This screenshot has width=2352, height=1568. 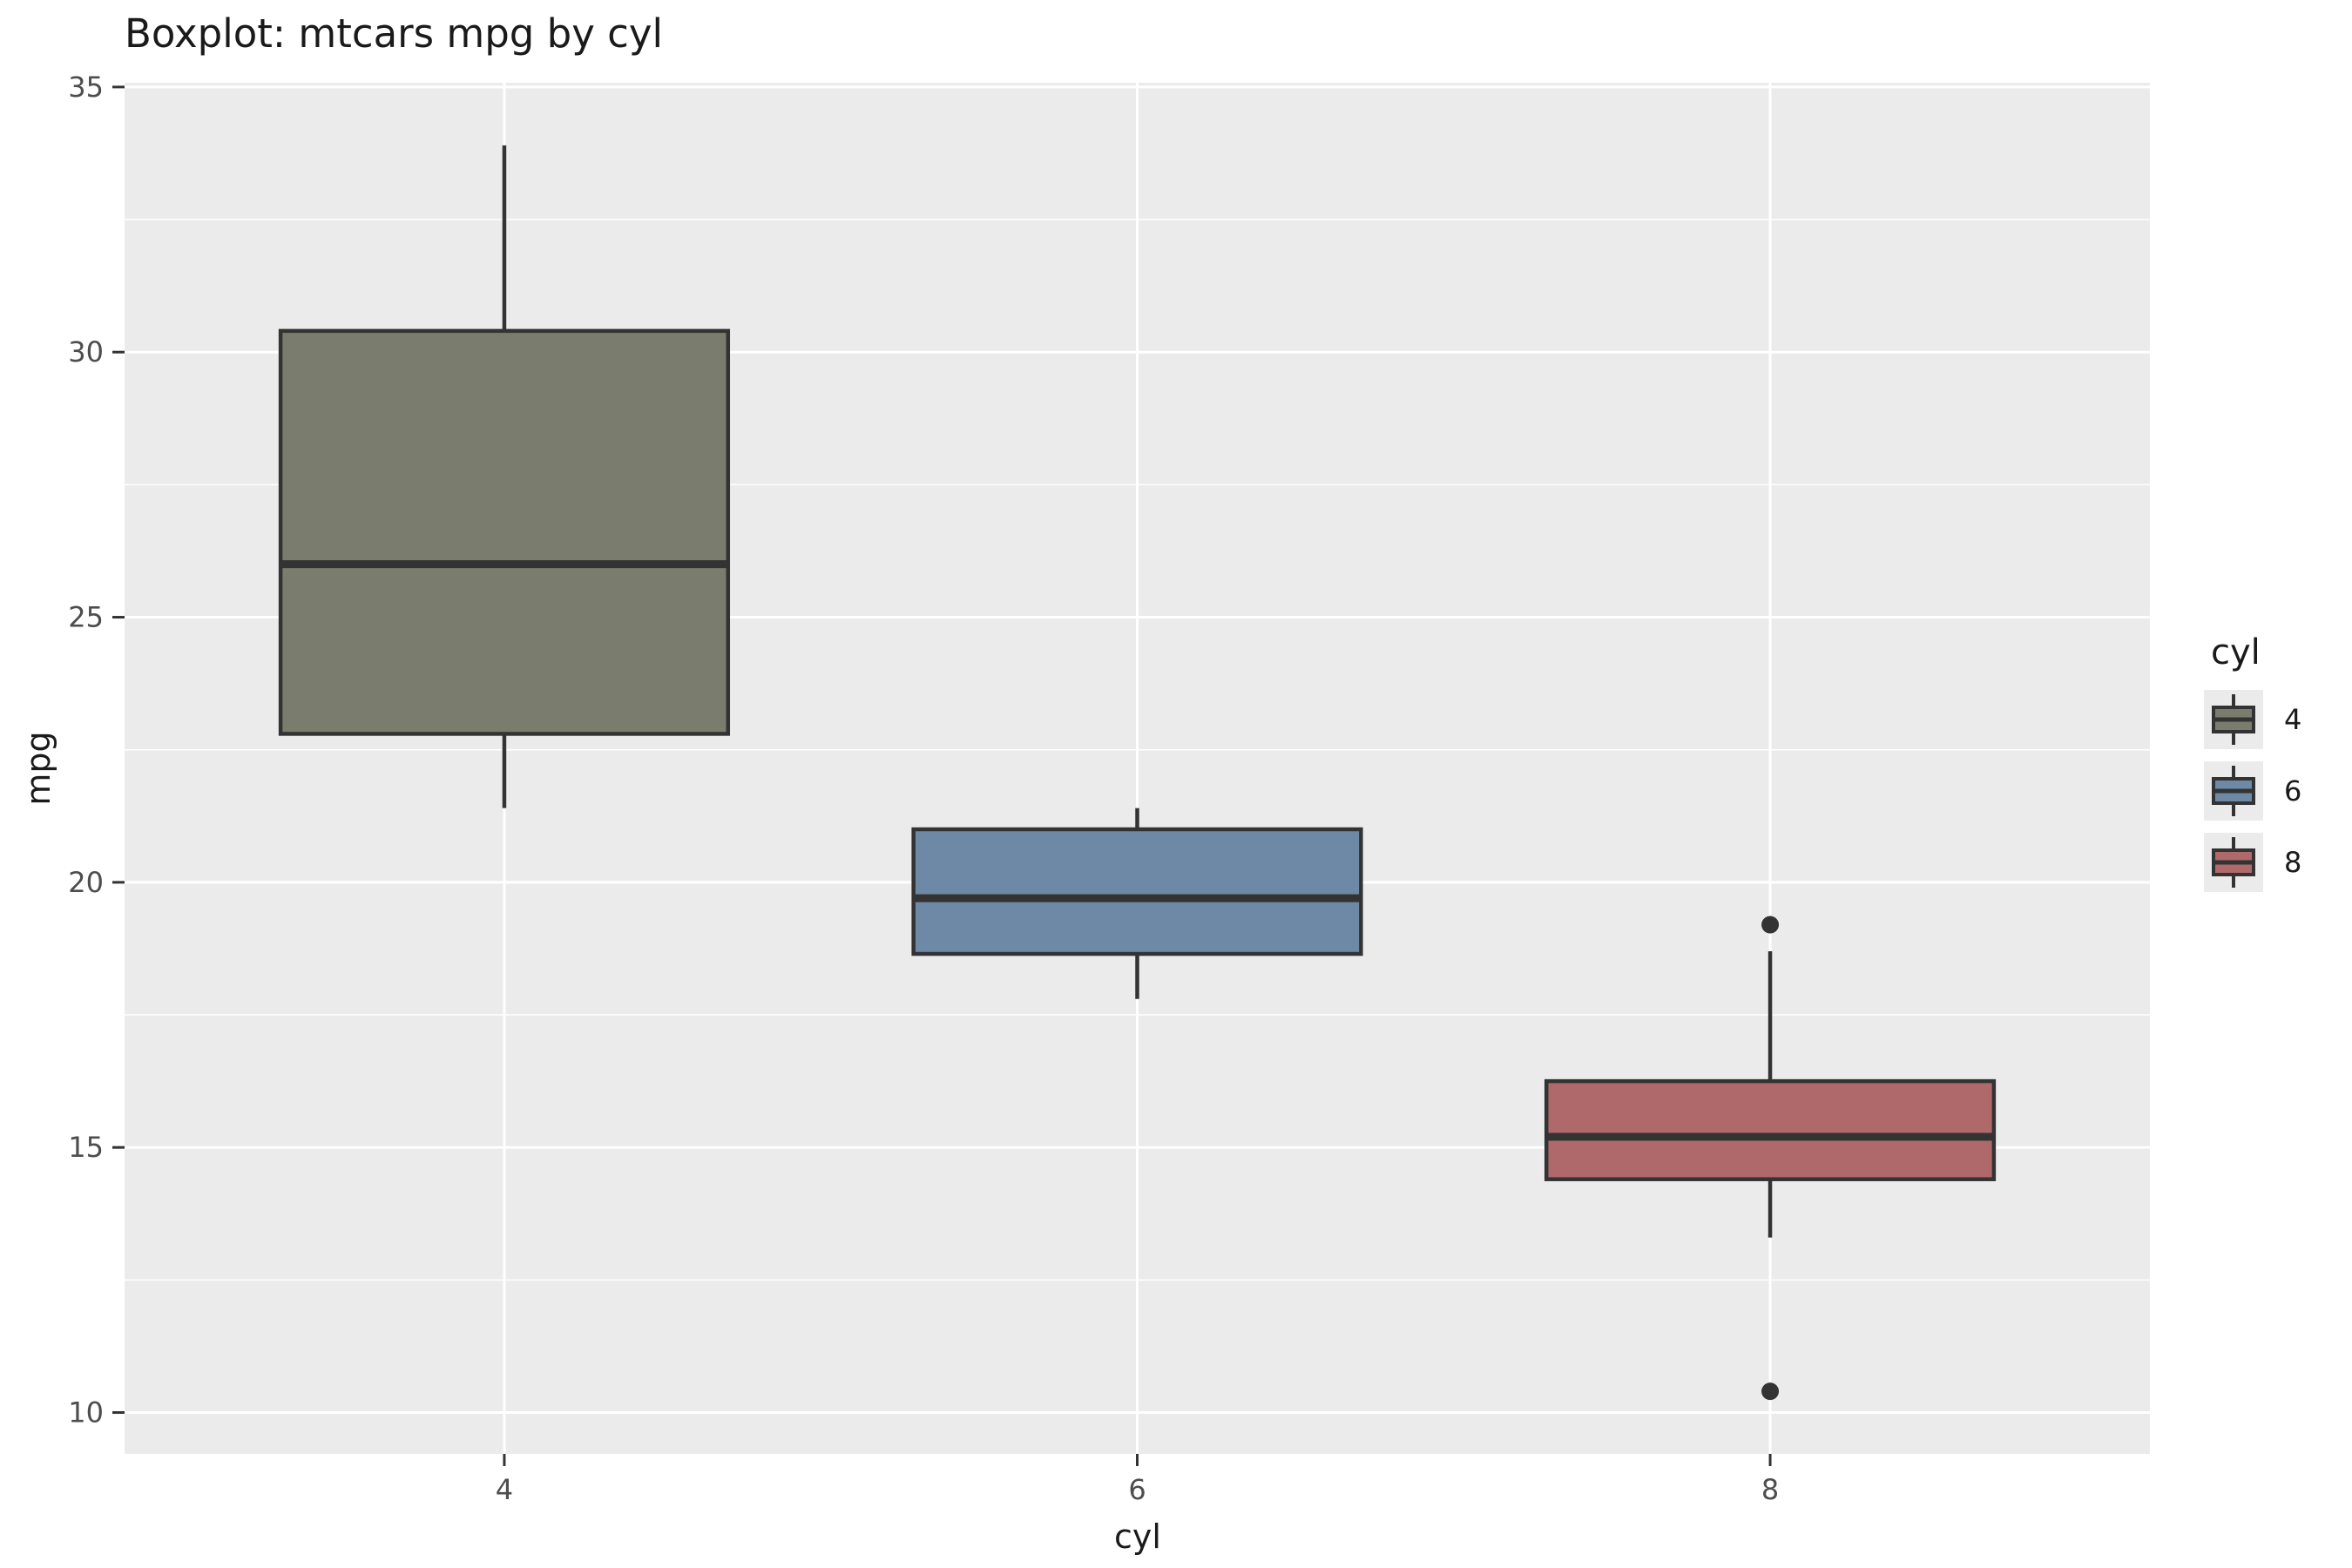 What do you see at coordinates (1770, 1489) in the screenshot?
I see `x-tick-label: 8` at bounding box center [1770, 1489].